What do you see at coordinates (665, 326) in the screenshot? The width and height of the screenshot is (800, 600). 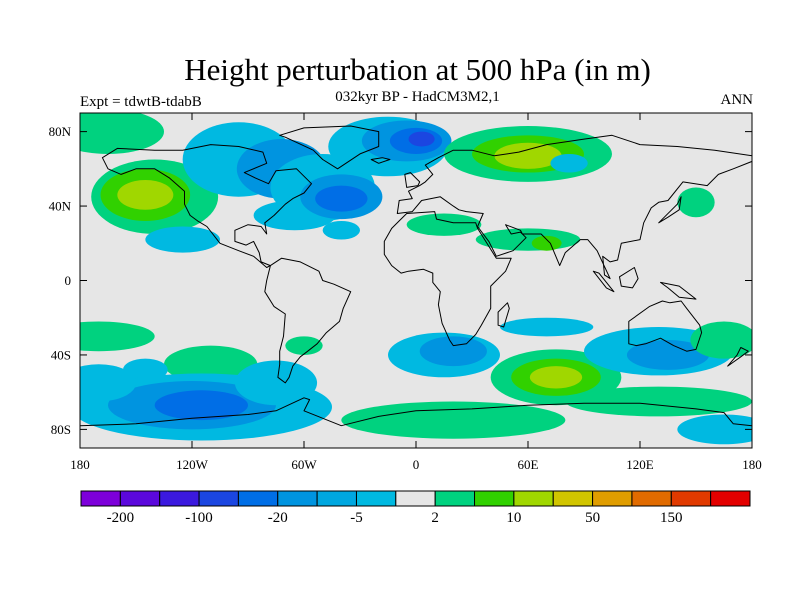 I see `coastline-australia` at bounding box center [665, 326].